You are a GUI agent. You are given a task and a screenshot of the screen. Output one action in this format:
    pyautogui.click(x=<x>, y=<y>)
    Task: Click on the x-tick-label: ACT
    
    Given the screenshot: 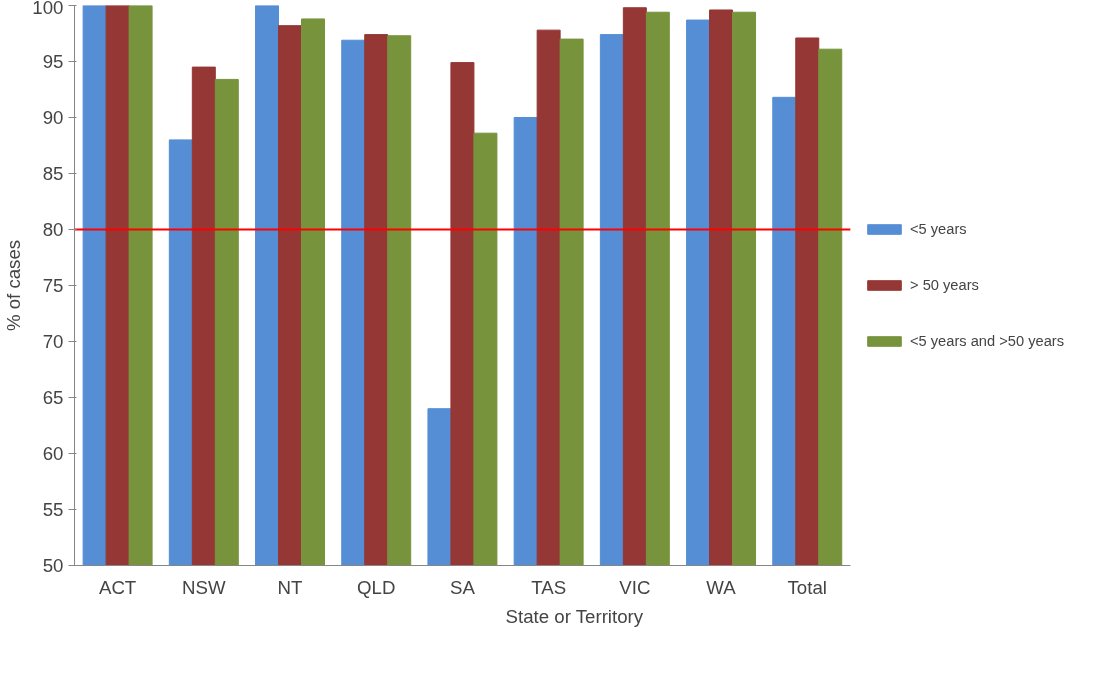 What is the action you would take?
    pyautogui.click(x=117, y=587)
    